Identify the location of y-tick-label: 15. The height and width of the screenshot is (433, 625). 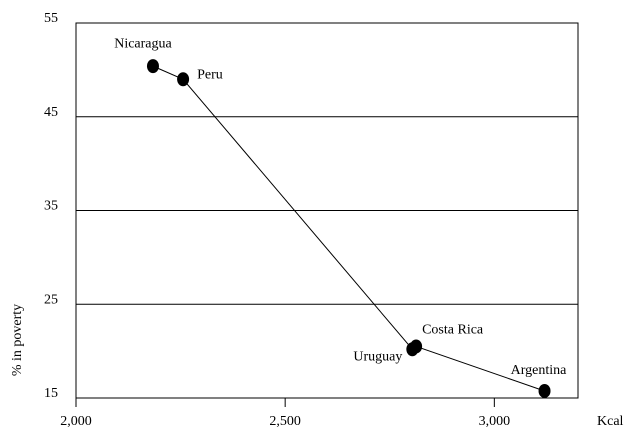
(51, 393).